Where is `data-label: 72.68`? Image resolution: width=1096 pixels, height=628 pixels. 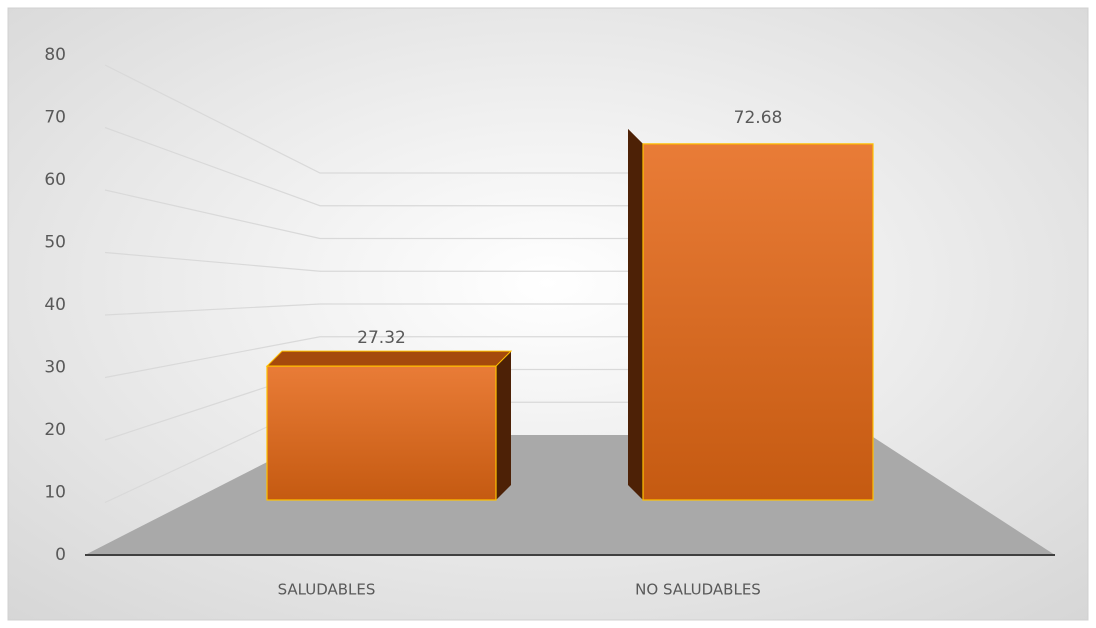 data-label: 72.68 is located at coordinates (758, 118).